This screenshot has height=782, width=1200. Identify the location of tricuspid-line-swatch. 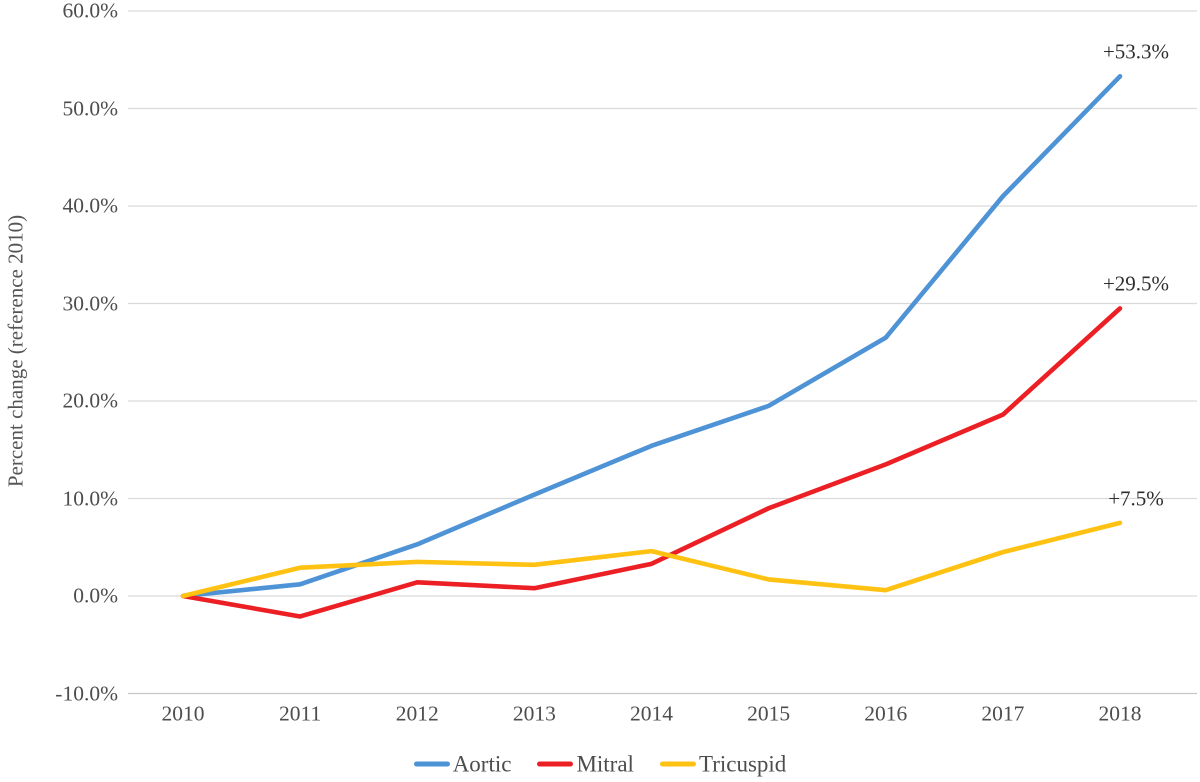
(677, 764).